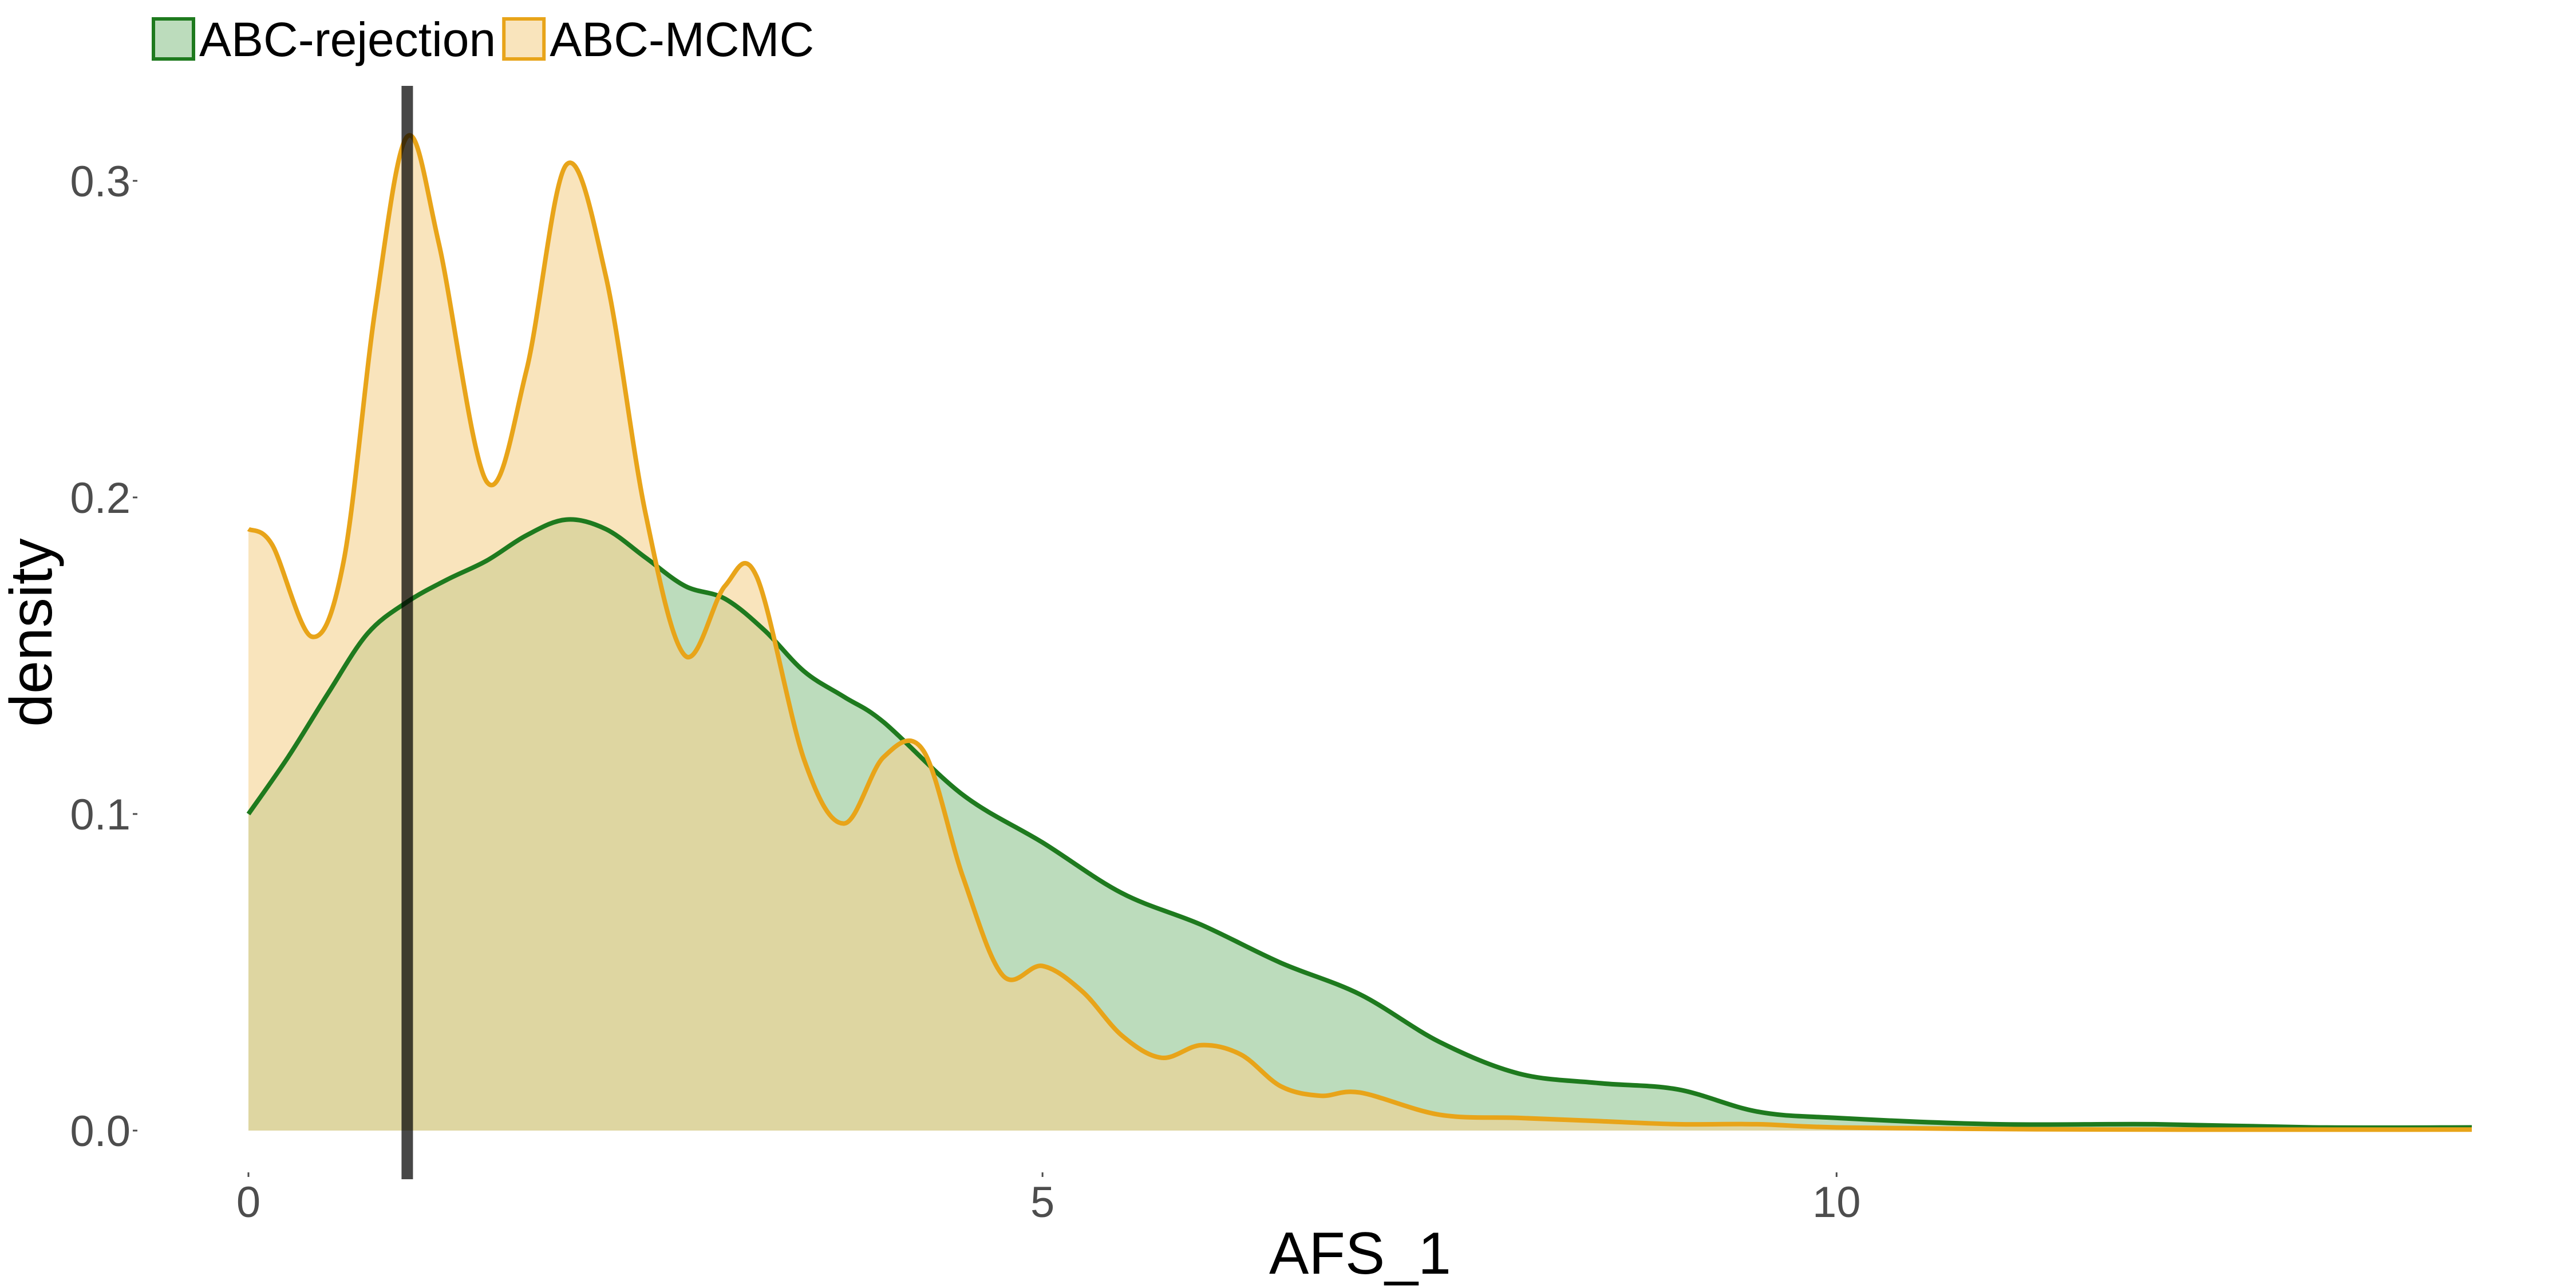  What do you see at coordinates (100, 815) in the screenshot?
I see `y-tick-label: 0.1` at bounding box center [100, 815].